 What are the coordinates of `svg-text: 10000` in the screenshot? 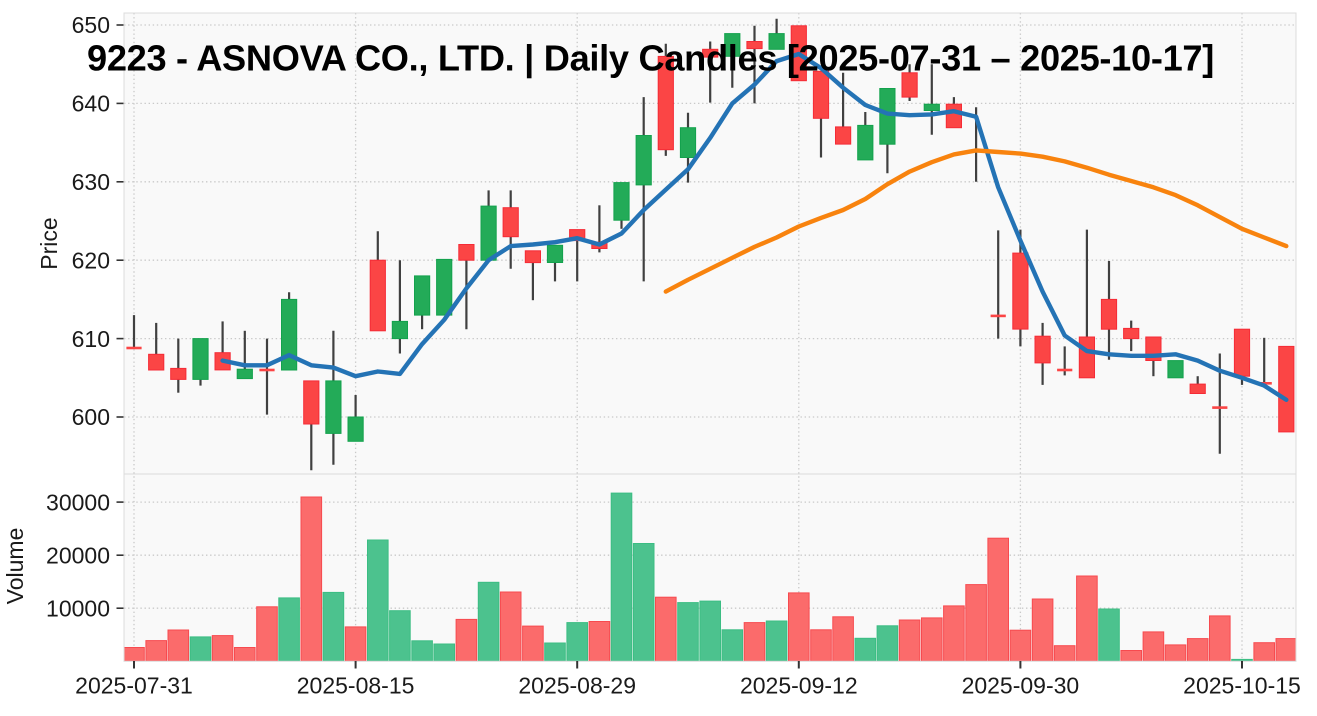 It's located at (78, 609).